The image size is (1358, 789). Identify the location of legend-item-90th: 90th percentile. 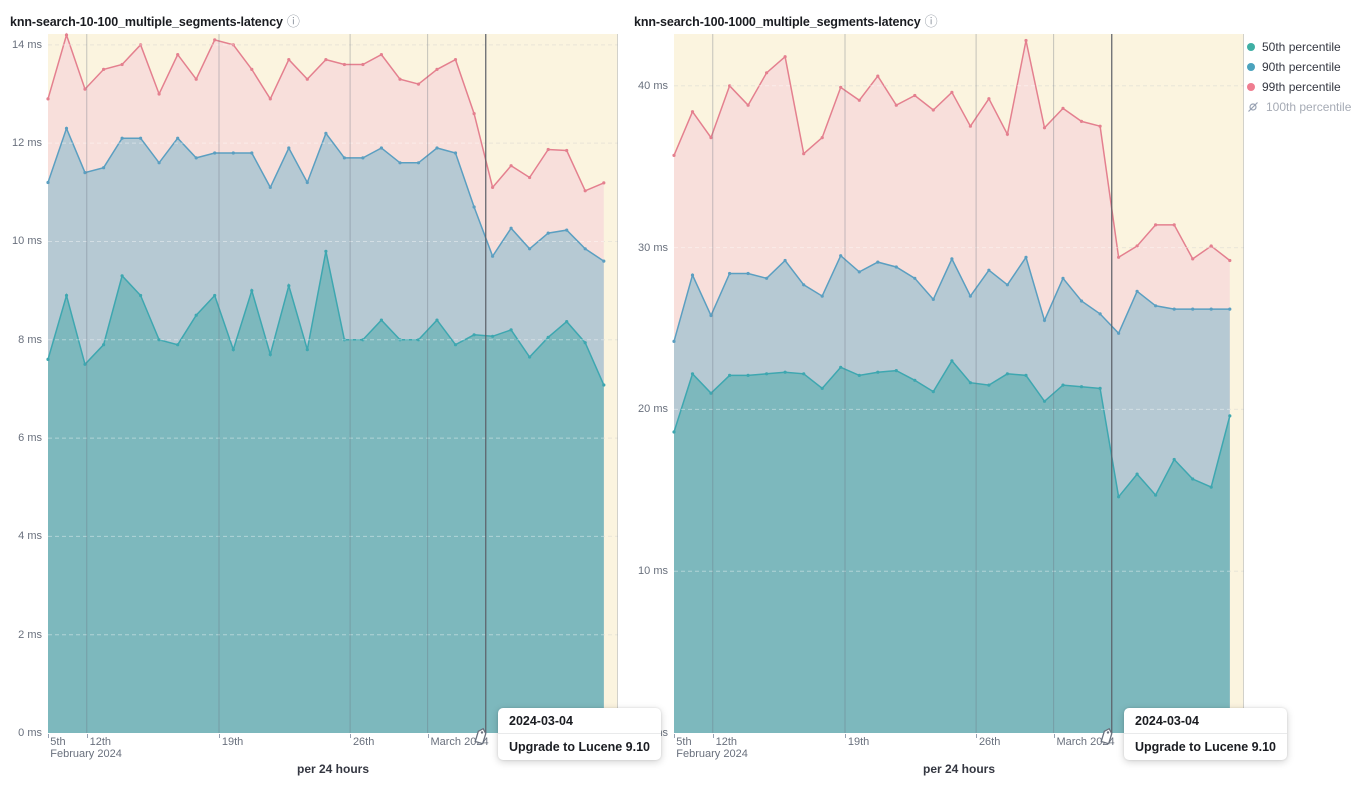
(1299, 67).